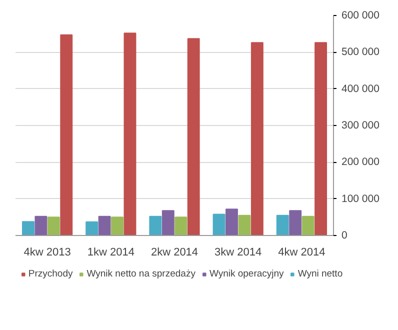 The width and height of the screenshot is (398, 330). I want to click on legend-label: Wynik operacyjny, so click(246, 274).